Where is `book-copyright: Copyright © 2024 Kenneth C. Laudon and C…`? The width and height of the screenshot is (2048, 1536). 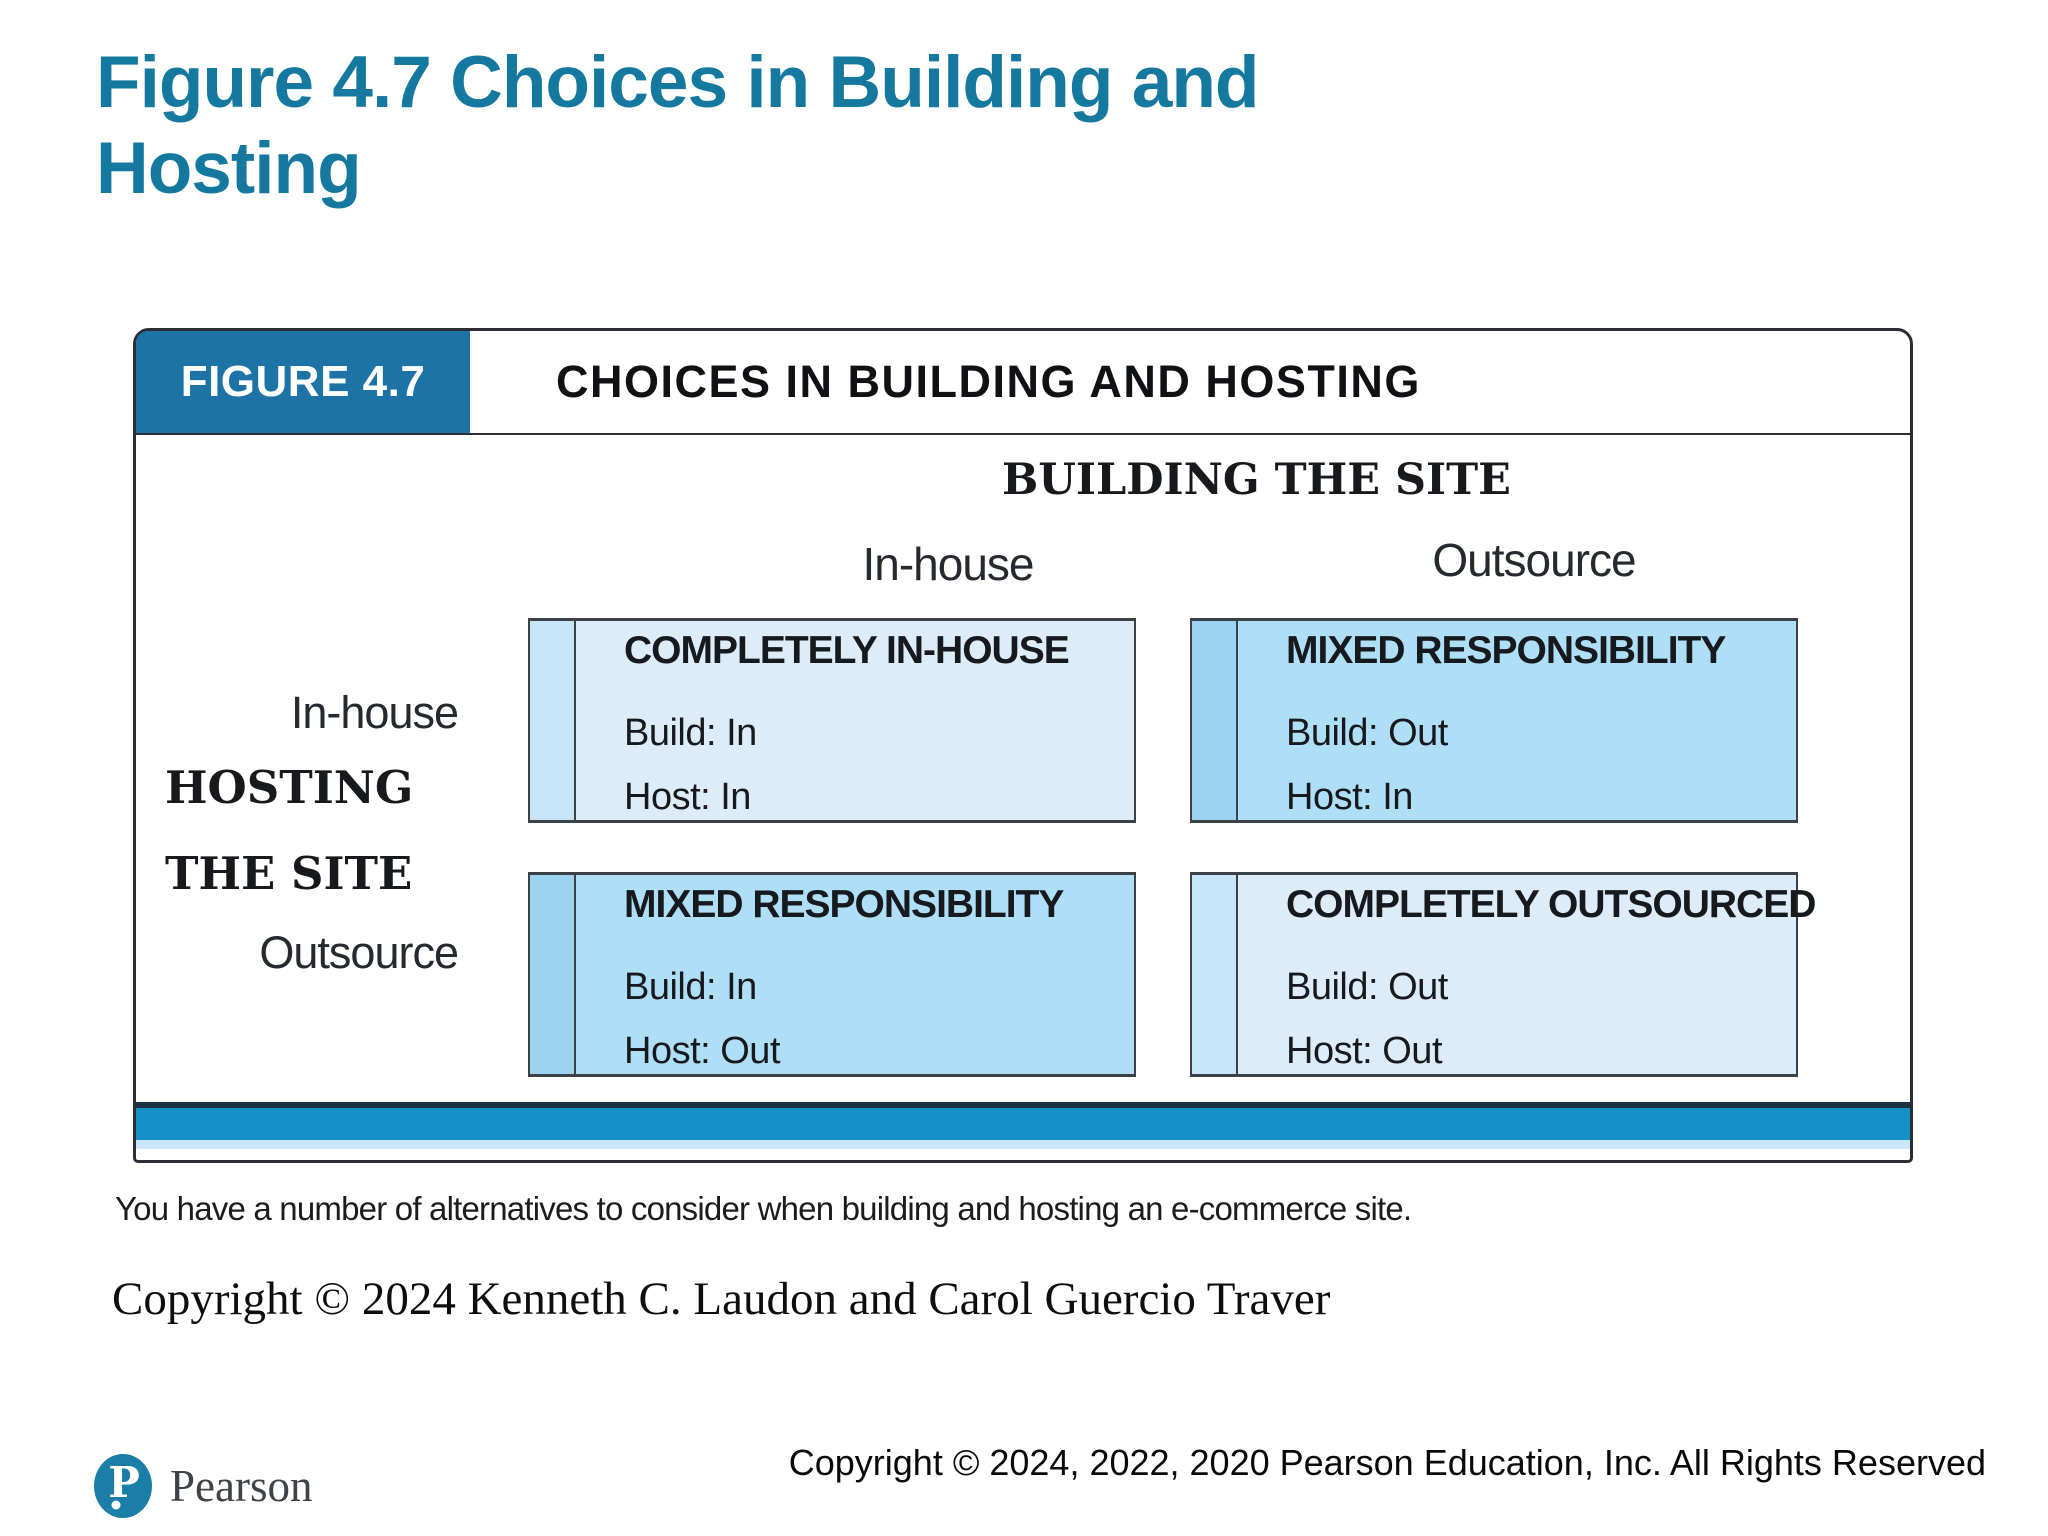
book-copyright: Copyright © 2024 Kenneth C. Laudon and C… is located at coordinates (721, 1299).